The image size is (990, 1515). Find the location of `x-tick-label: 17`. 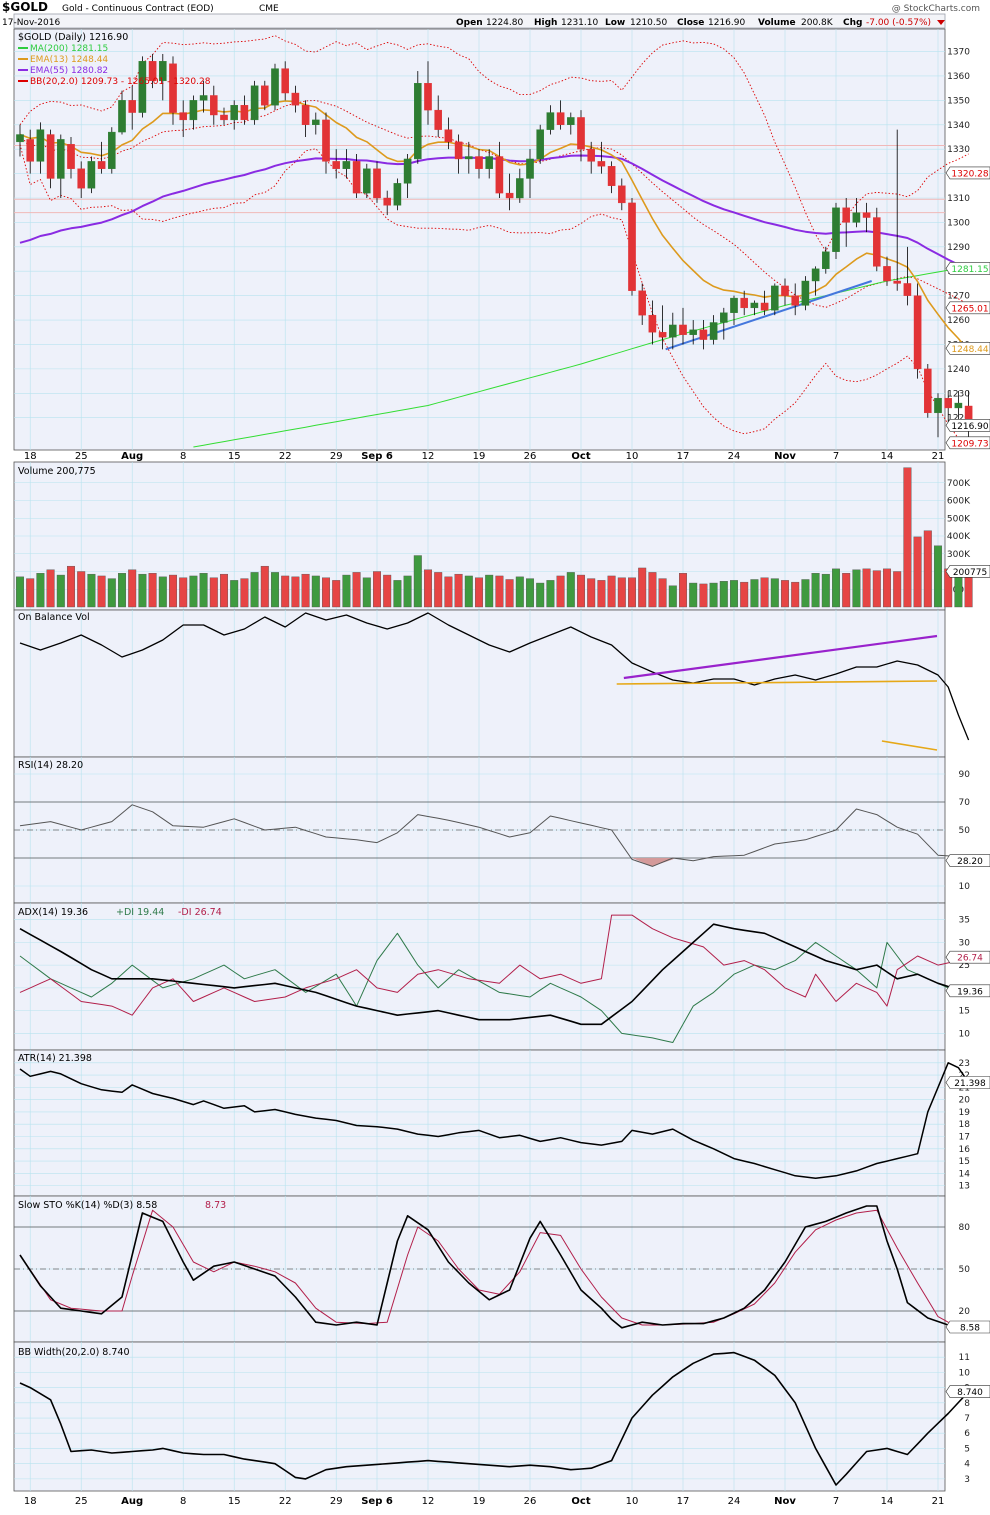

x-tick-label: 17 is located at coordinates (683, 456).